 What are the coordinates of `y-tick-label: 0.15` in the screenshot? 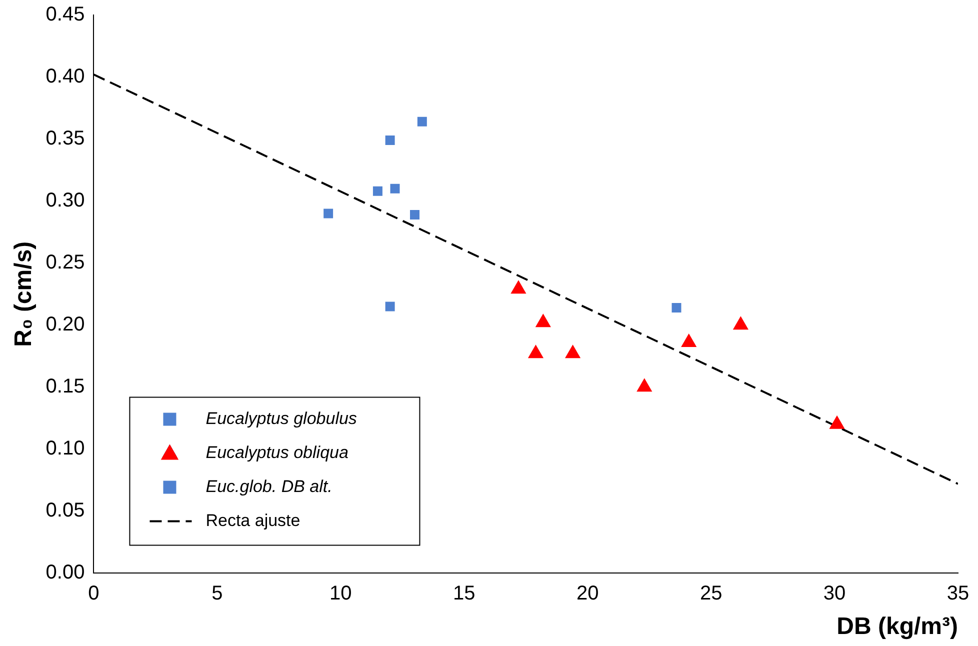 It's located at (65, 387).